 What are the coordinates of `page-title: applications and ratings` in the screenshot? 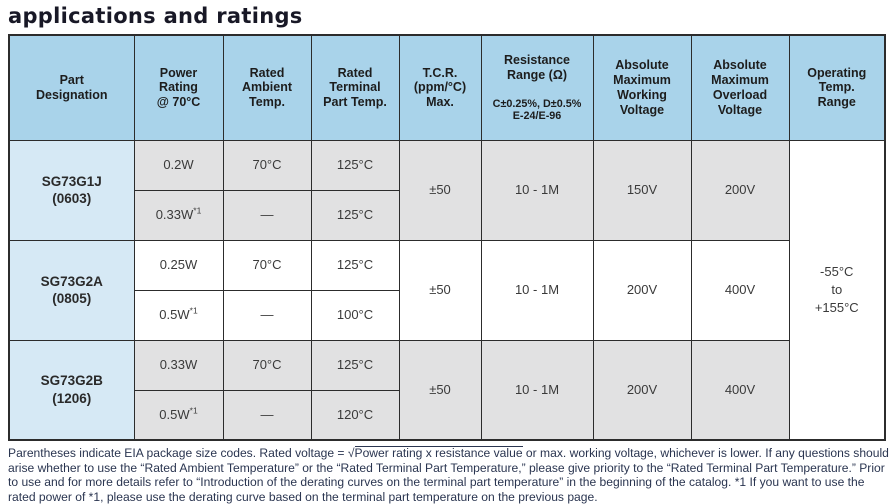 It's located at (155, 16).